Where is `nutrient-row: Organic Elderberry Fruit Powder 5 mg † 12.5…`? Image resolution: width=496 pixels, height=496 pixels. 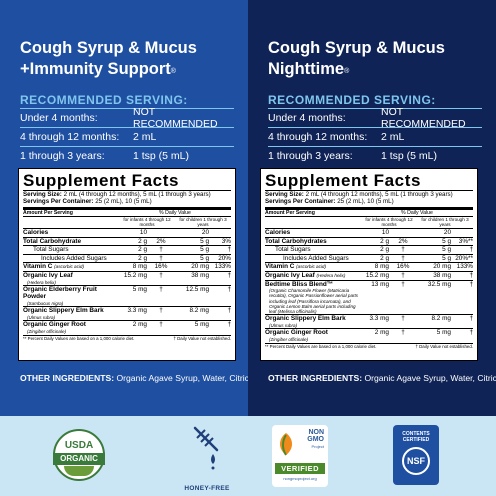 nutrient-row: Organic Elderberry Fruit Powder 5 mg † 12.5… is located at coordinates (127, 292).